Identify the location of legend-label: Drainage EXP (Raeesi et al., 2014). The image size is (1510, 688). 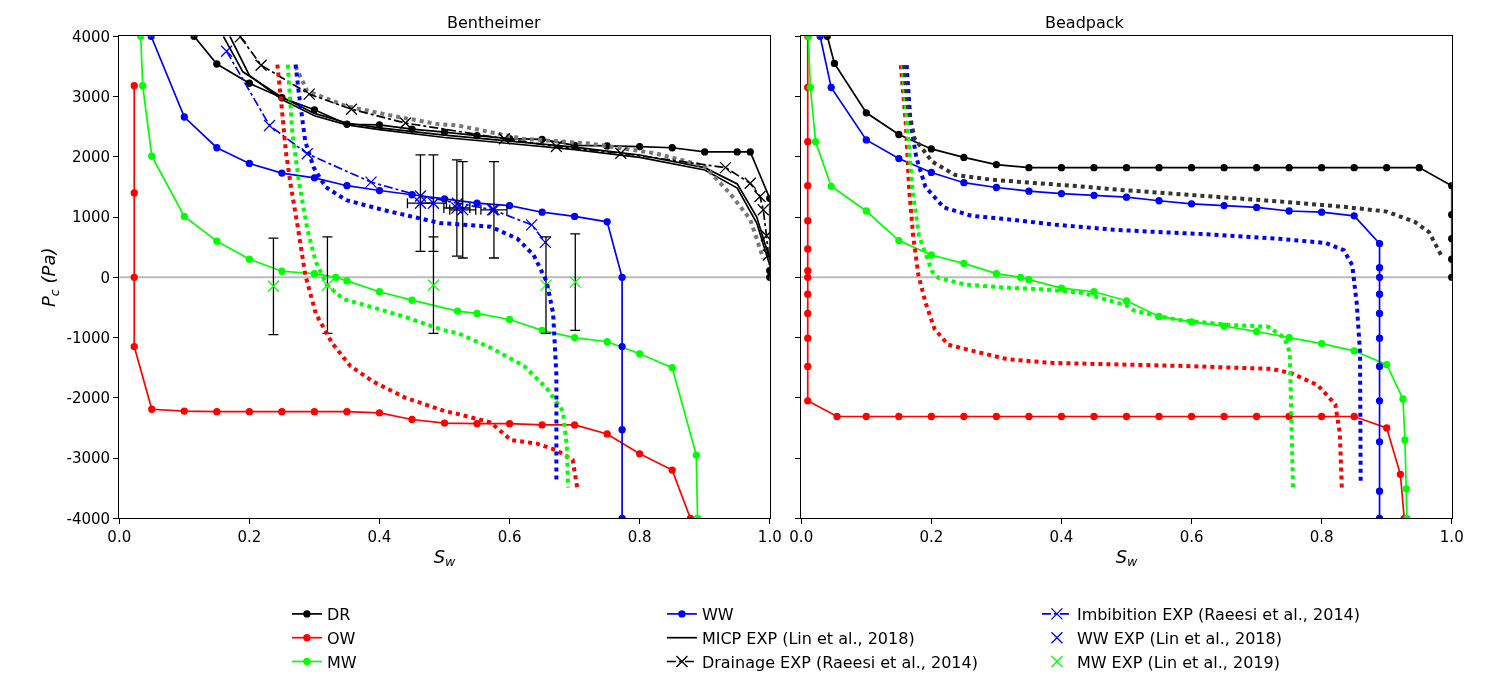
(839, 662).